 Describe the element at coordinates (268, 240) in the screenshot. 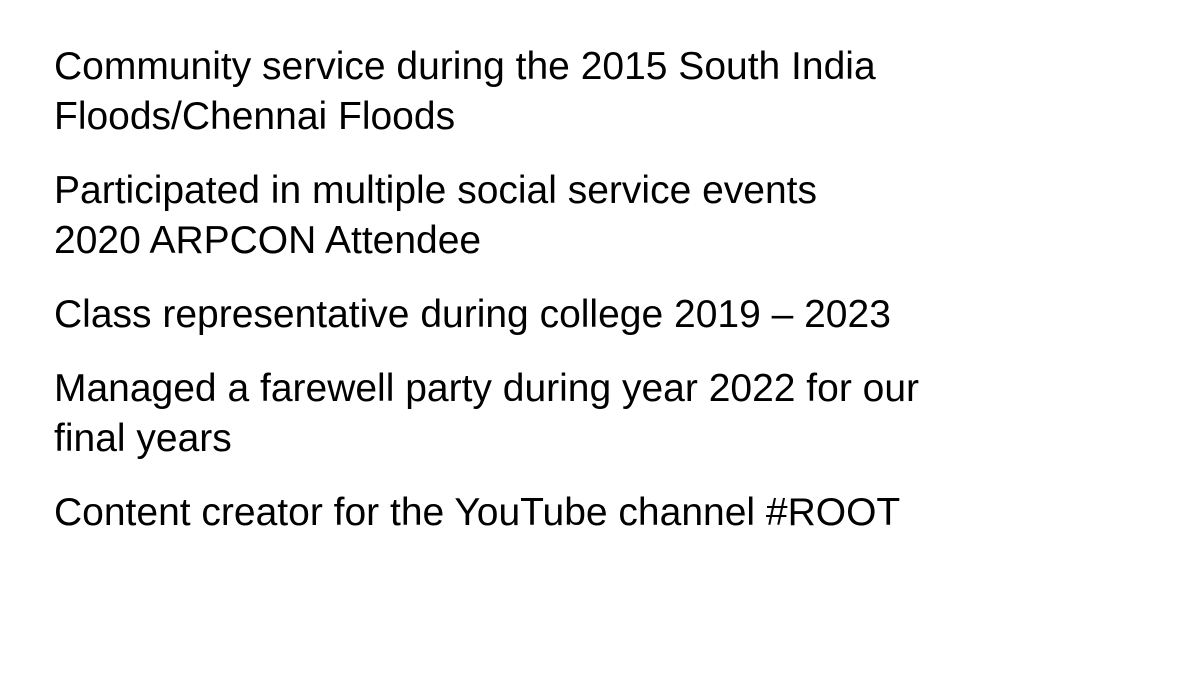

I see `text-line: 2020 ARPCON Attendee` at that location.